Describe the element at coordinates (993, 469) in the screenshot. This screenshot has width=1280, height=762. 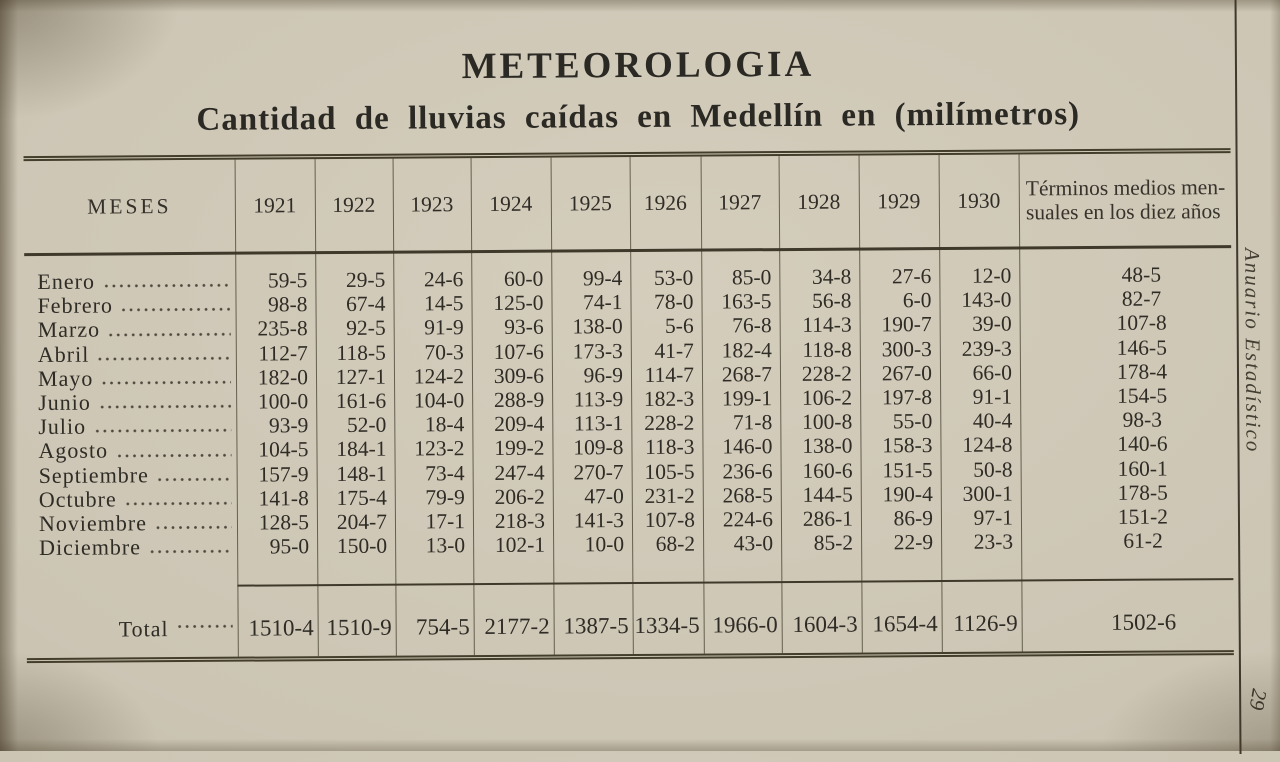
I see `value-cell: 50-8` at that location.